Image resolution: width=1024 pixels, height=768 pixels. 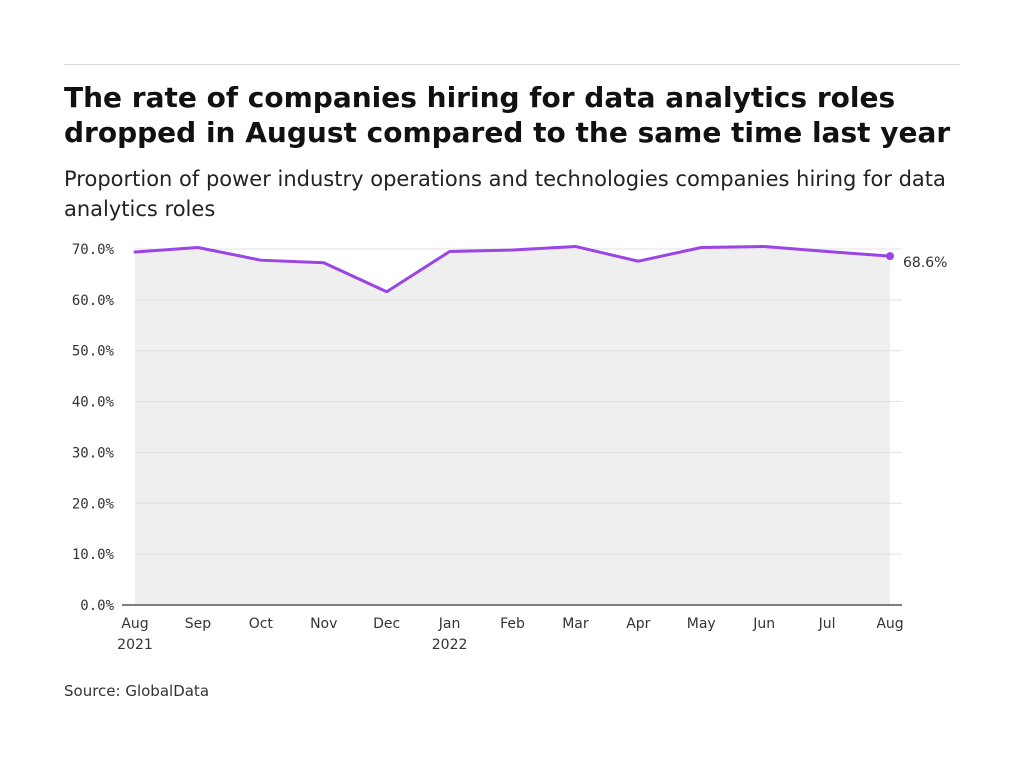 What do you see at coordinates (198, 624) in the screenshot?
I see `x-tick-label: Sep` at bounding box center [198, 624].